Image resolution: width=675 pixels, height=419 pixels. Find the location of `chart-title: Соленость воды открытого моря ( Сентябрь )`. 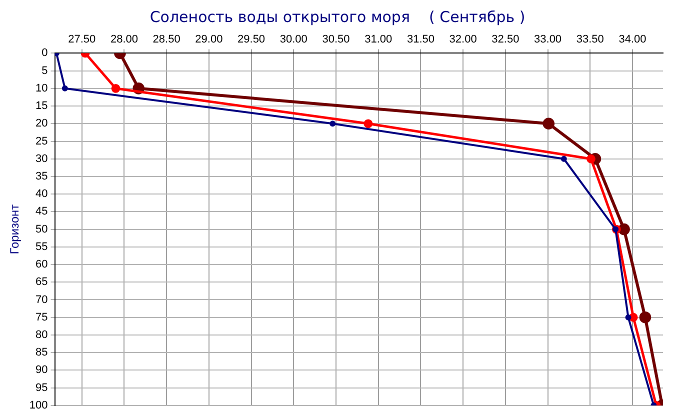

chart-title: Соленость воды открытого моря ( Сентябрь ) is located at coordinates (337, 17).